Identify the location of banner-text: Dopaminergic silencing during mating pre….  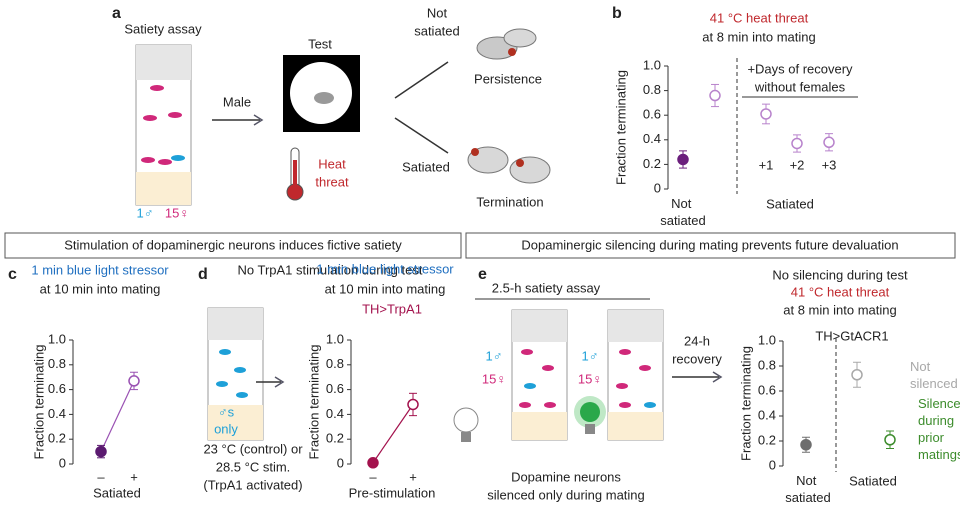
(709, 244).